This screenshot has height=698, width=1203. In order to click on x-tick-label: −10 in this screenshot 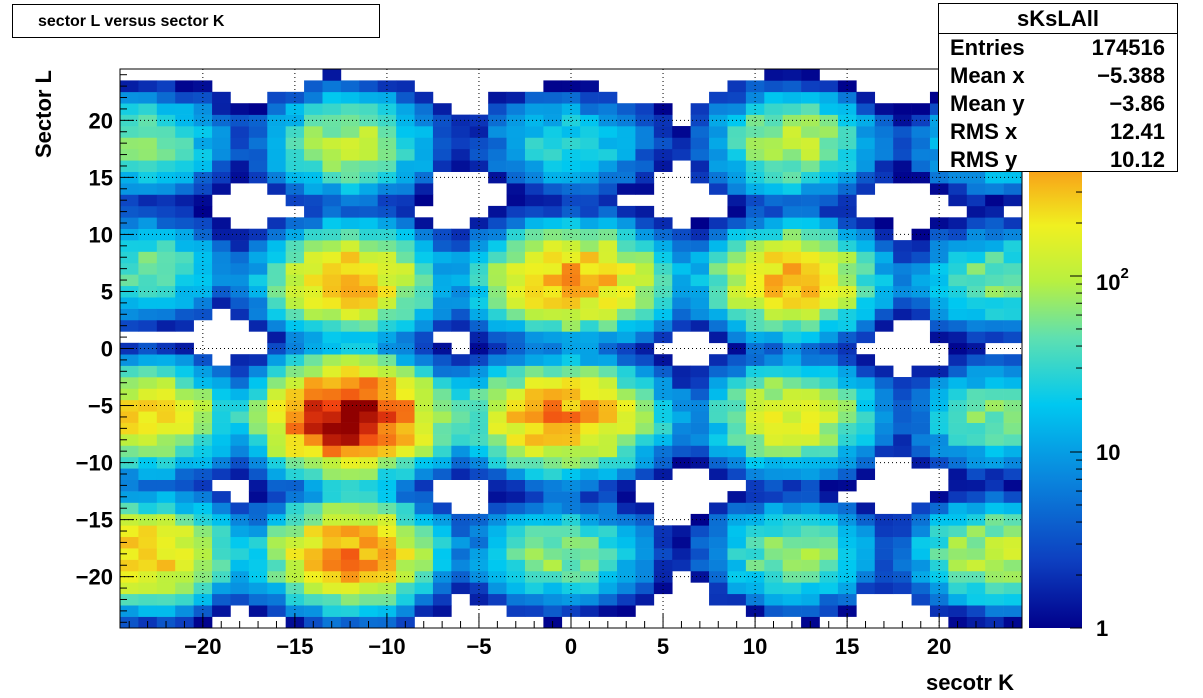, I will do `click(386, 646)`.